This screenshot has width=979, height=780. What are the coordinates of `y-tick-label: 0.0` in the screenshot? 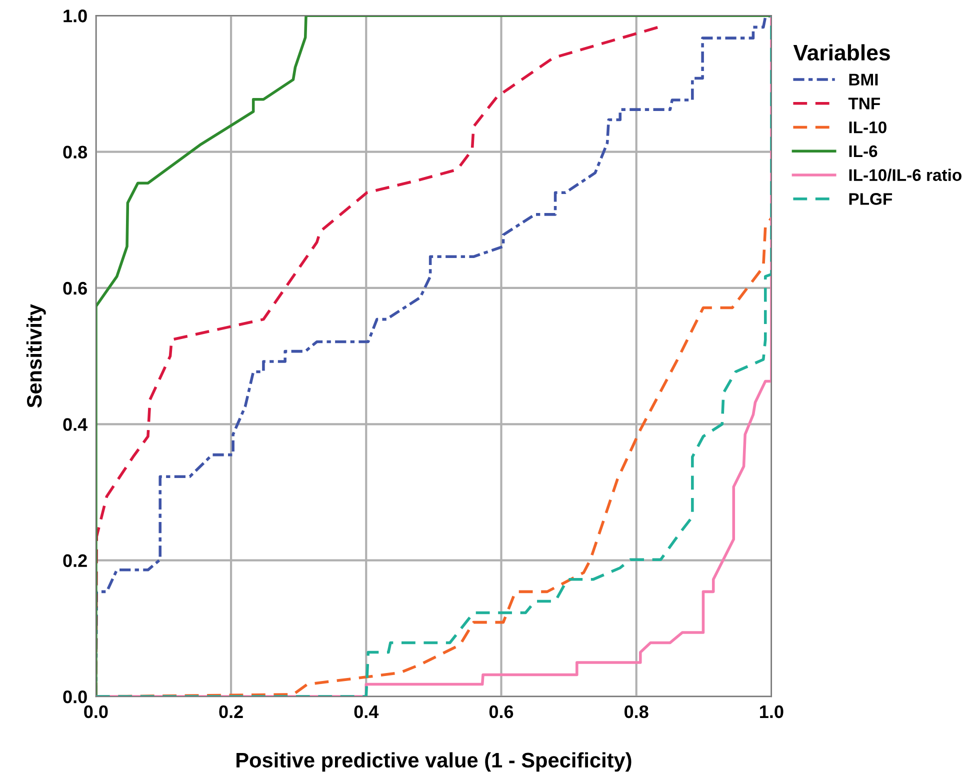 It's located at (75, 697).